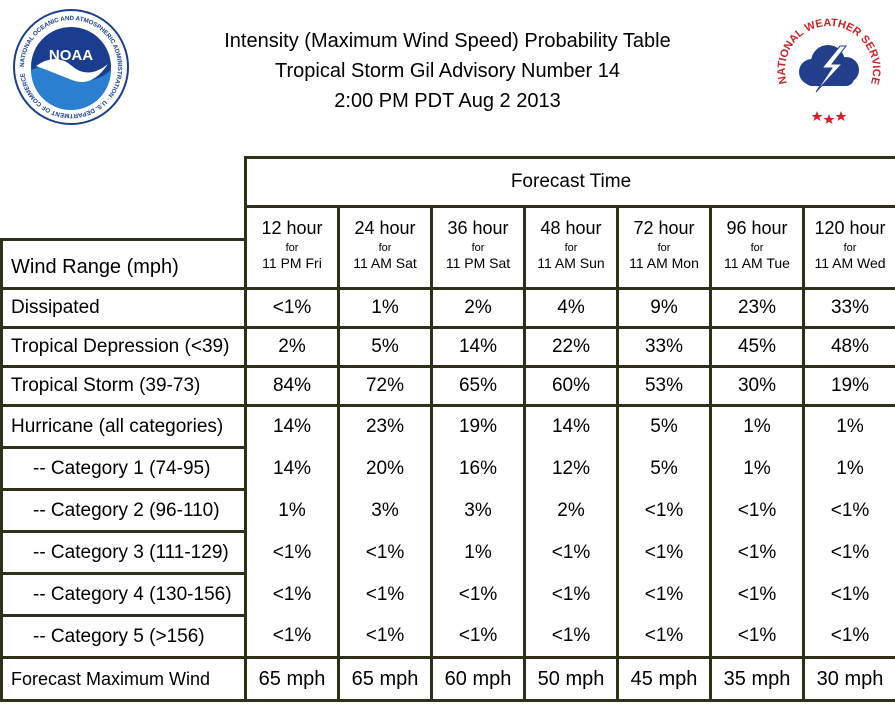  What do you see at coordinates (829, 68) in the screenshot?
I see `nws-logo: NATIONAL WEATHER SERVICE` at bounding box center [829, 68].